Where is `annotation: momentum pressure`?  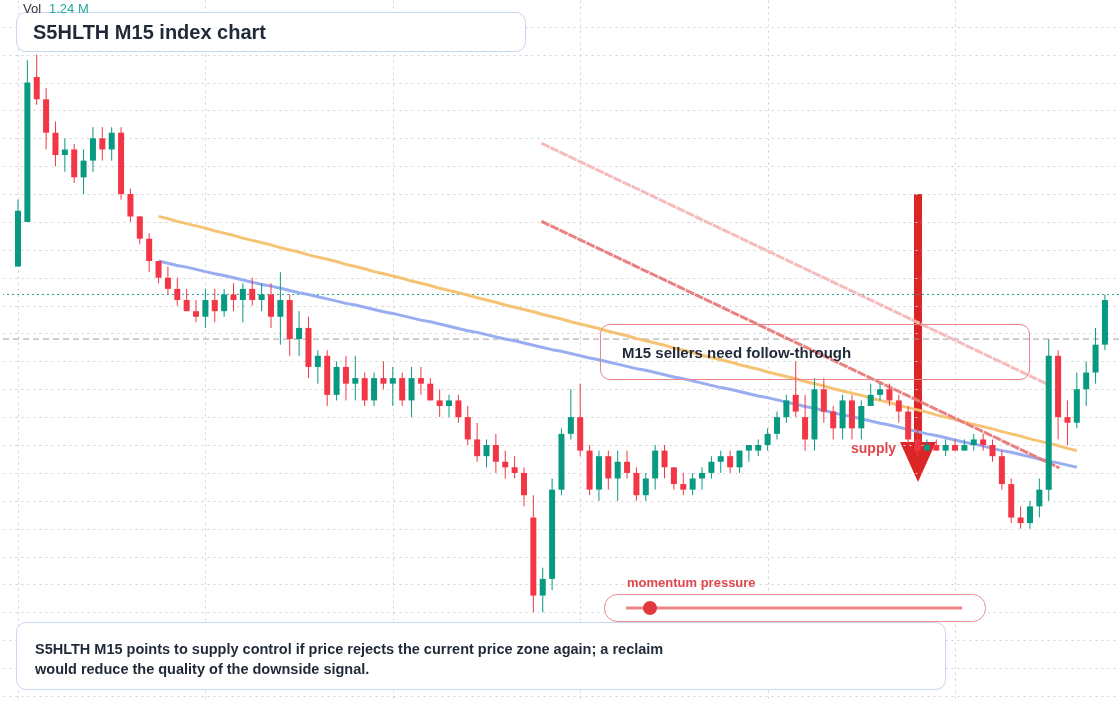
annotation: momentum pressure is located at coordinates (691, 582).